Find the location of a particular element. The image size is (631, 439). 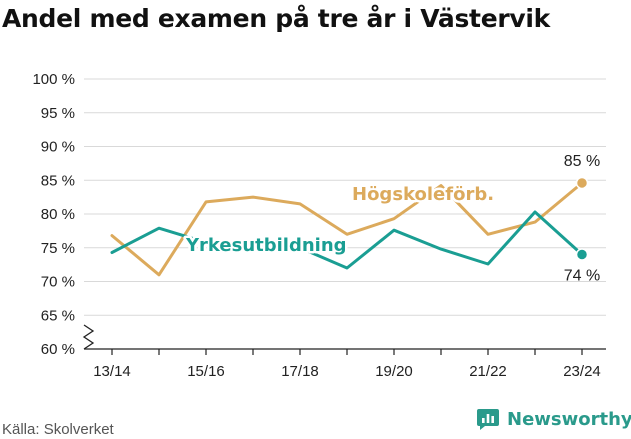

y-tick-label: 60 % is located at coordinates (58, 349).